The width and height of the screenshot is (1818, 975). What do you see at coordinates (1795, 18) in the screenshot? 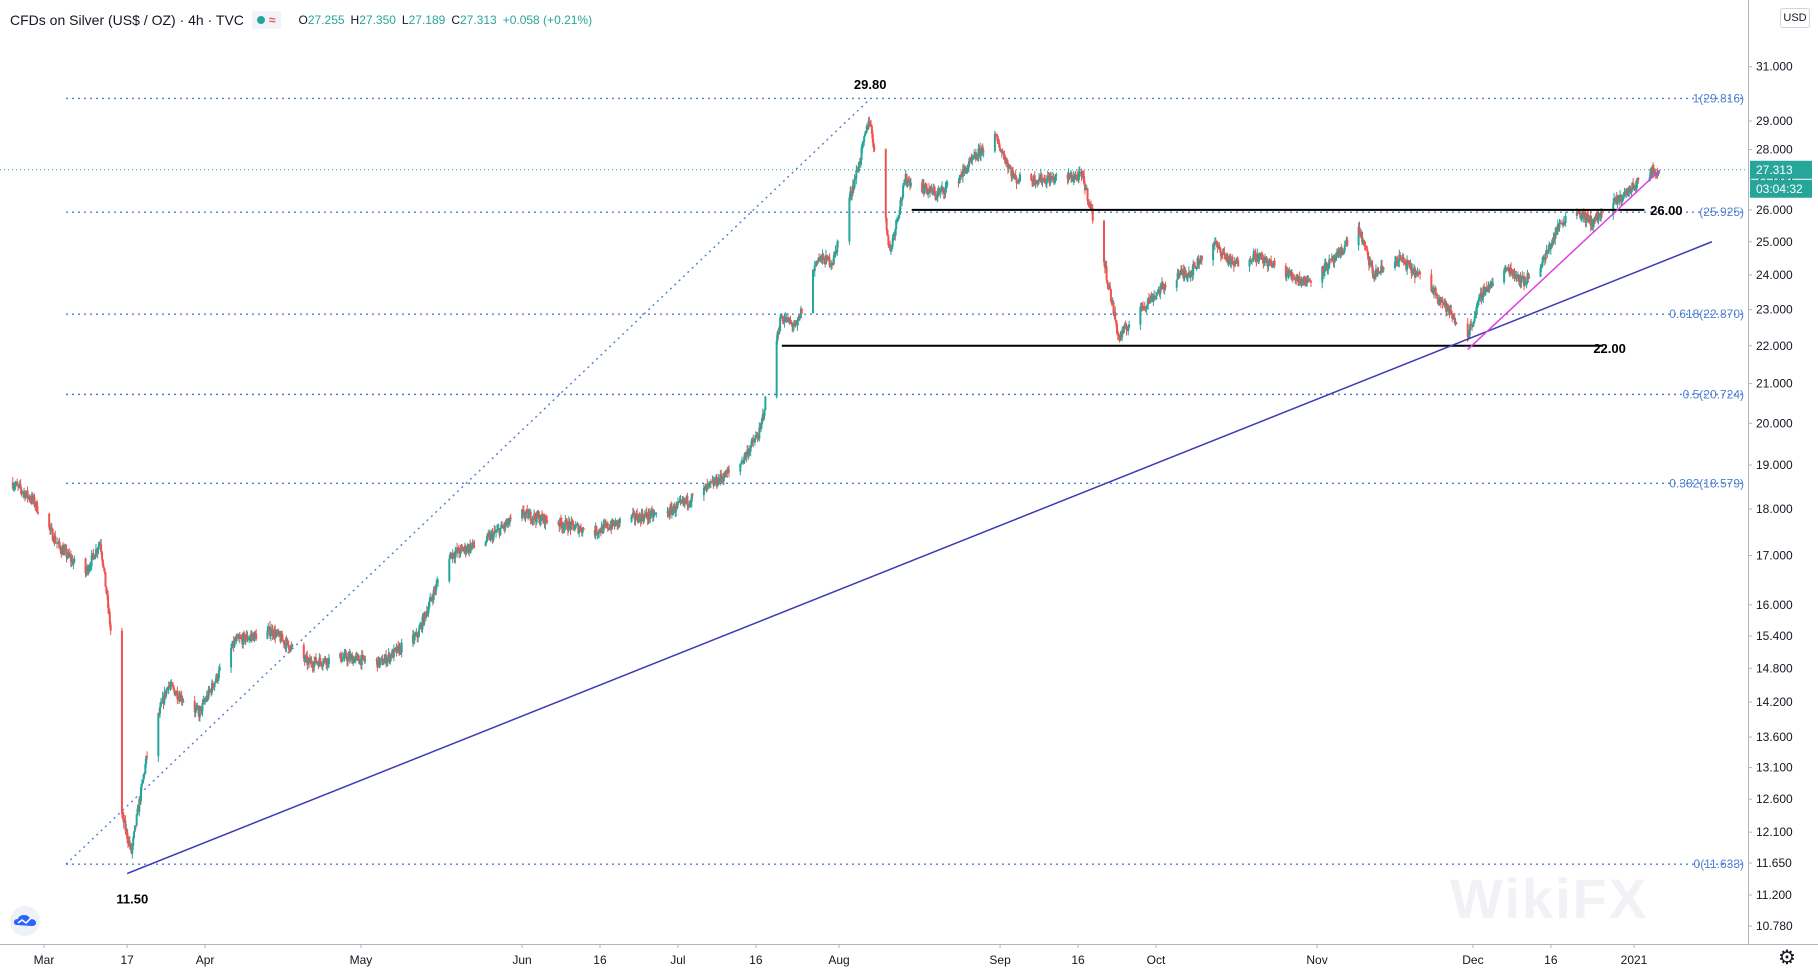
I see `currency-button: USD` at bounding box center [1795, 18].